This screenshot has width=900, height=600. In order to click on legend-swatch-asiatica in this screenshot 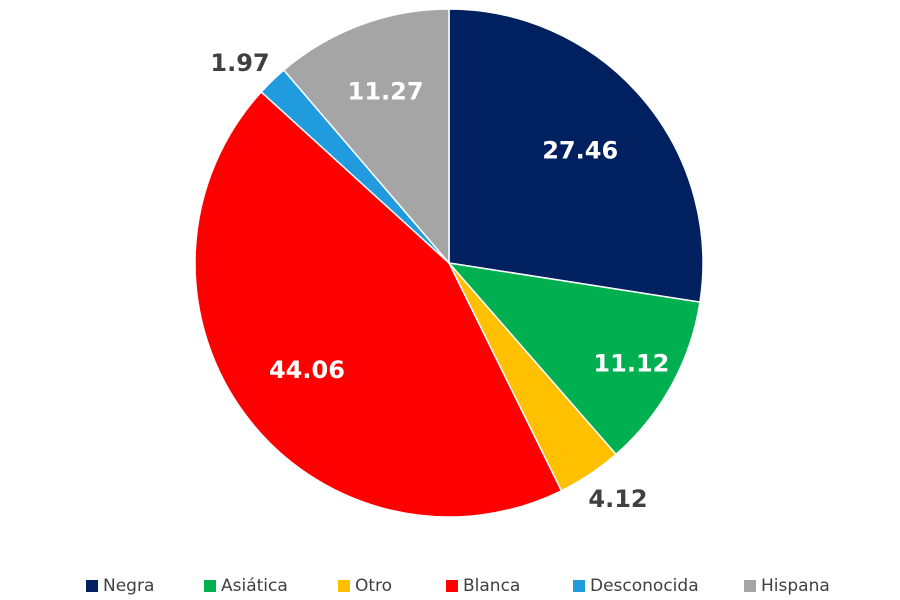, I will do `click(210, 586)`.